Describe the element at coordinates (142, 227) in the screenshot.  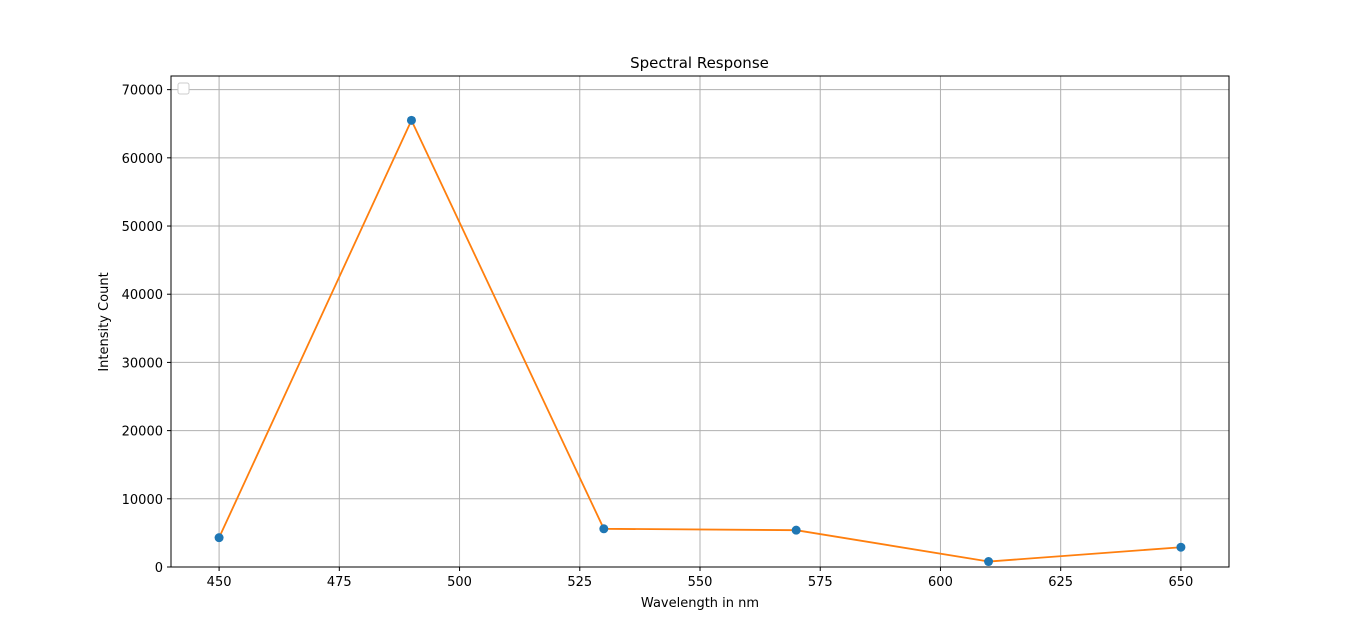
I see `y-tick-label: 50000` at that location.